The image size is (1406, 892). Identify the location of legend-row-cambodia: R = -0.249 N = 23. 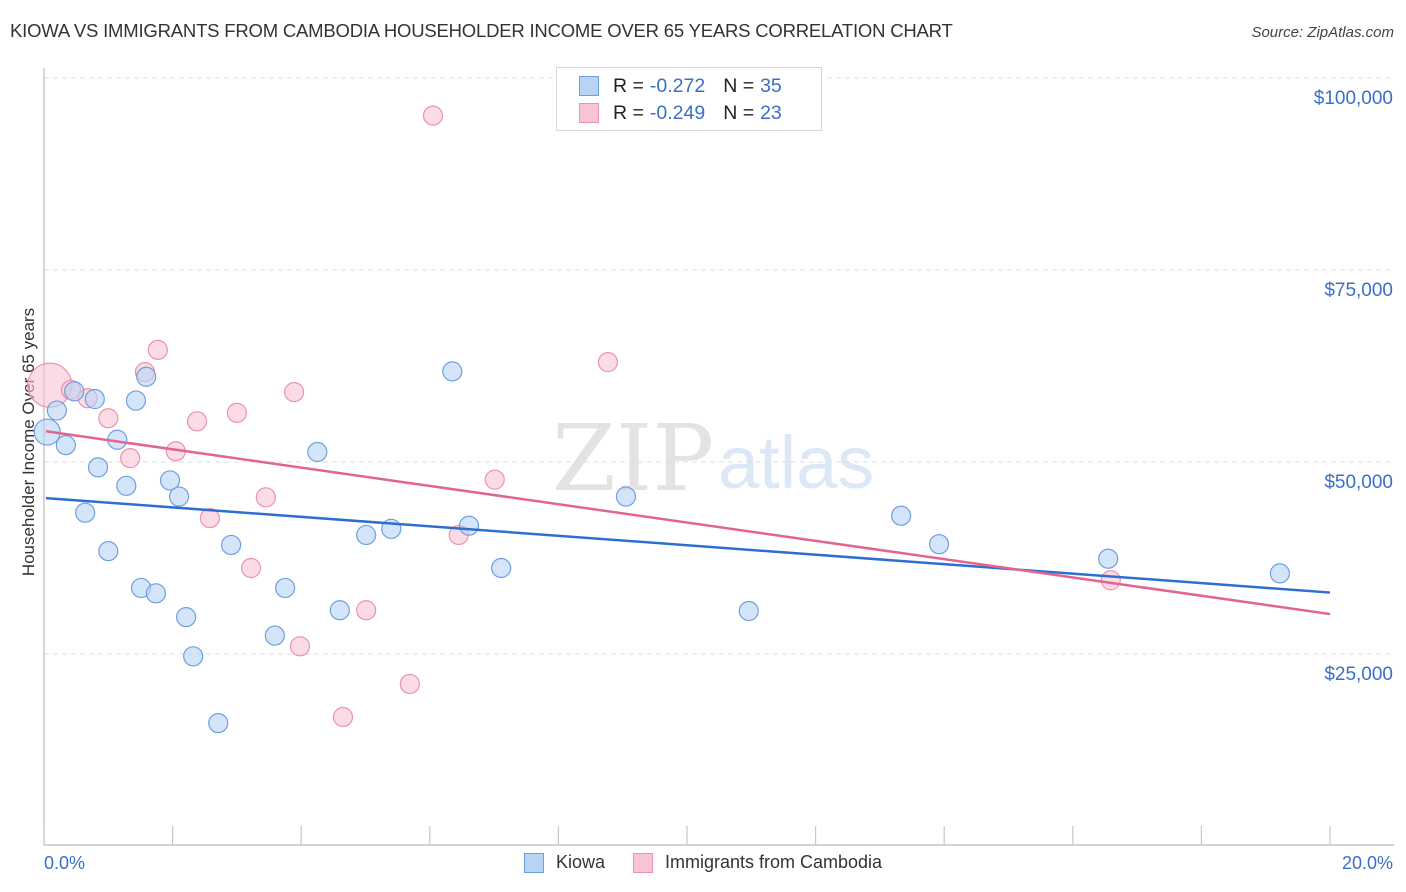
(680, 113).